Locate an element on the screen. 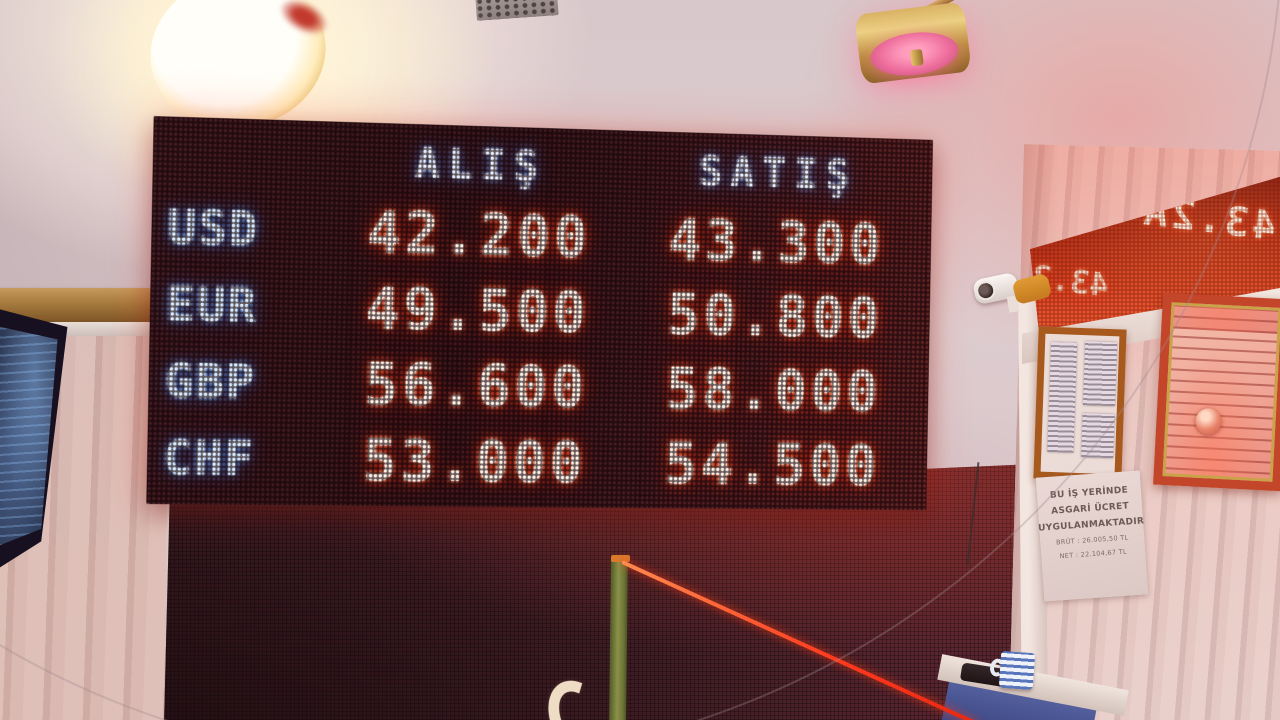 The width and height of the screenshot is (1280, 720). currency-code: CHF is located at coordinates (209, 458).